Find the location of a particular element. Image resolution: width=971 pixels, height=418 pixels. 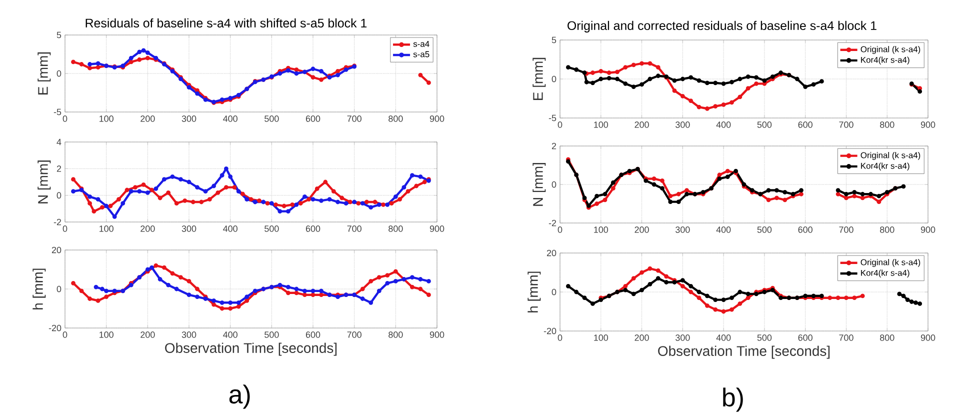

legend-label: s-a5 is located at coordinates (421, 54).